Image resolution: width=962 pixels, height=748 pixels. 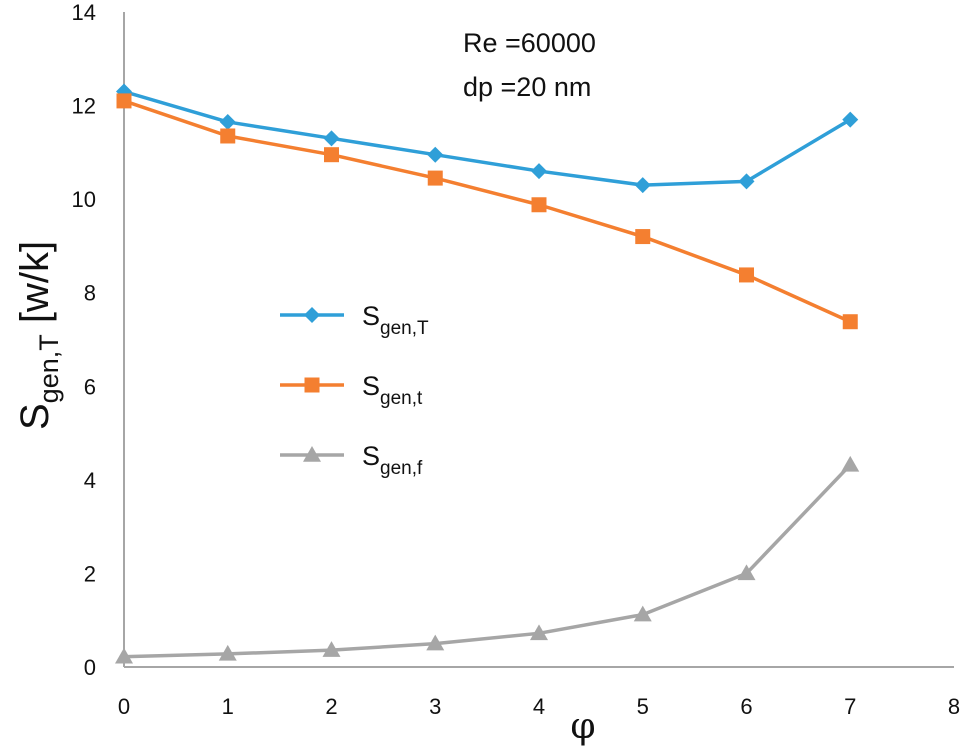 I want to click on legend-label: Sgen,f, so click(x=392, y=460).